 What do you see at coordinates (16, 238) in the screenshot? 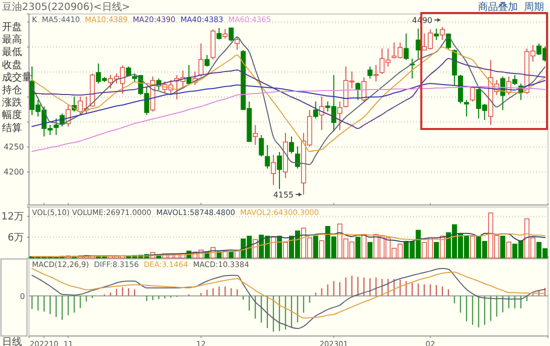
I see `y-tick-label: 6万` at bounding box center [16, 238].